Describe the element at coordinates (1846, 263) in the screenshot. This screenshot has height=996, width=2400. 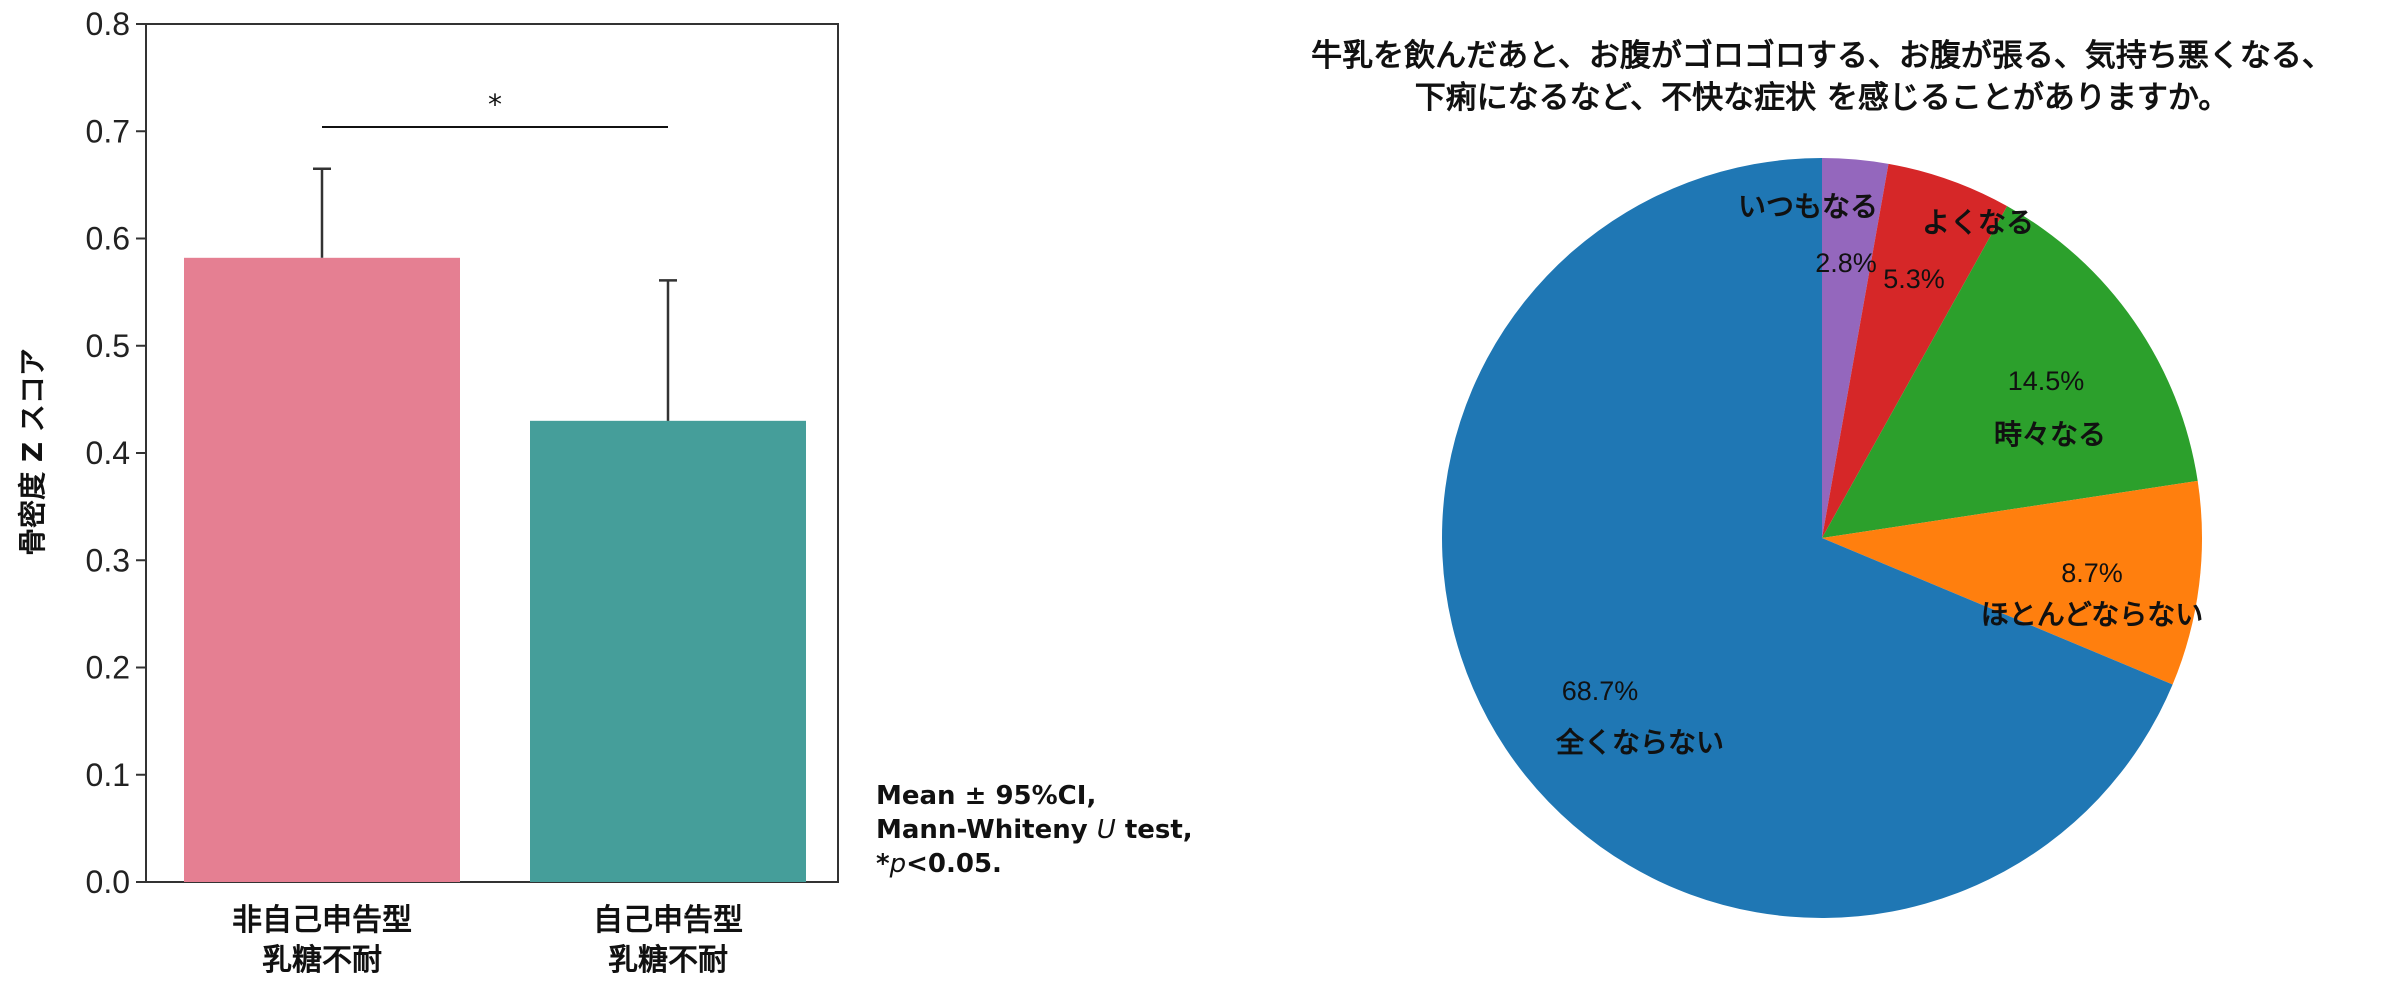
I see `slice-percent: 2.8%` at that location.